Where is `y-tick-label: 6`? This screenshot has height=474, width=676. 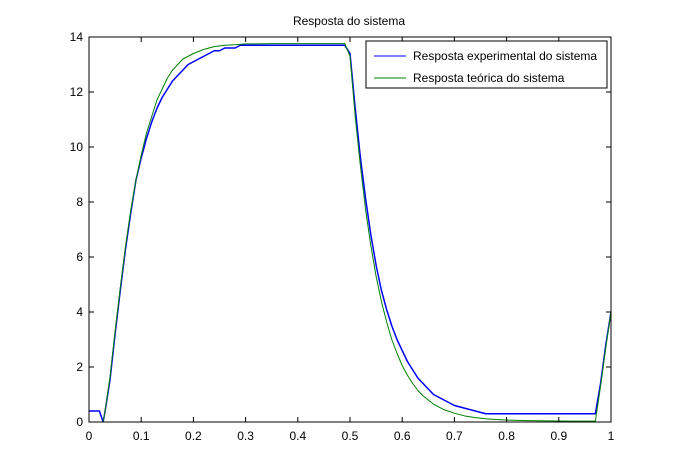 y-tick-label: 6 is located at coordinates (79, 257).